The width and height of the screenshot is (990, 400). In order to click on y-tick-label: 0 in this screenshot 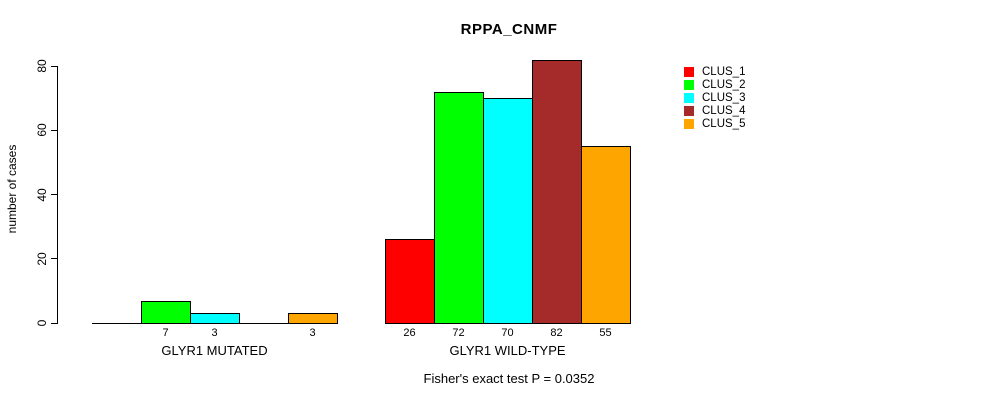, I will do `click(42, 323)`.